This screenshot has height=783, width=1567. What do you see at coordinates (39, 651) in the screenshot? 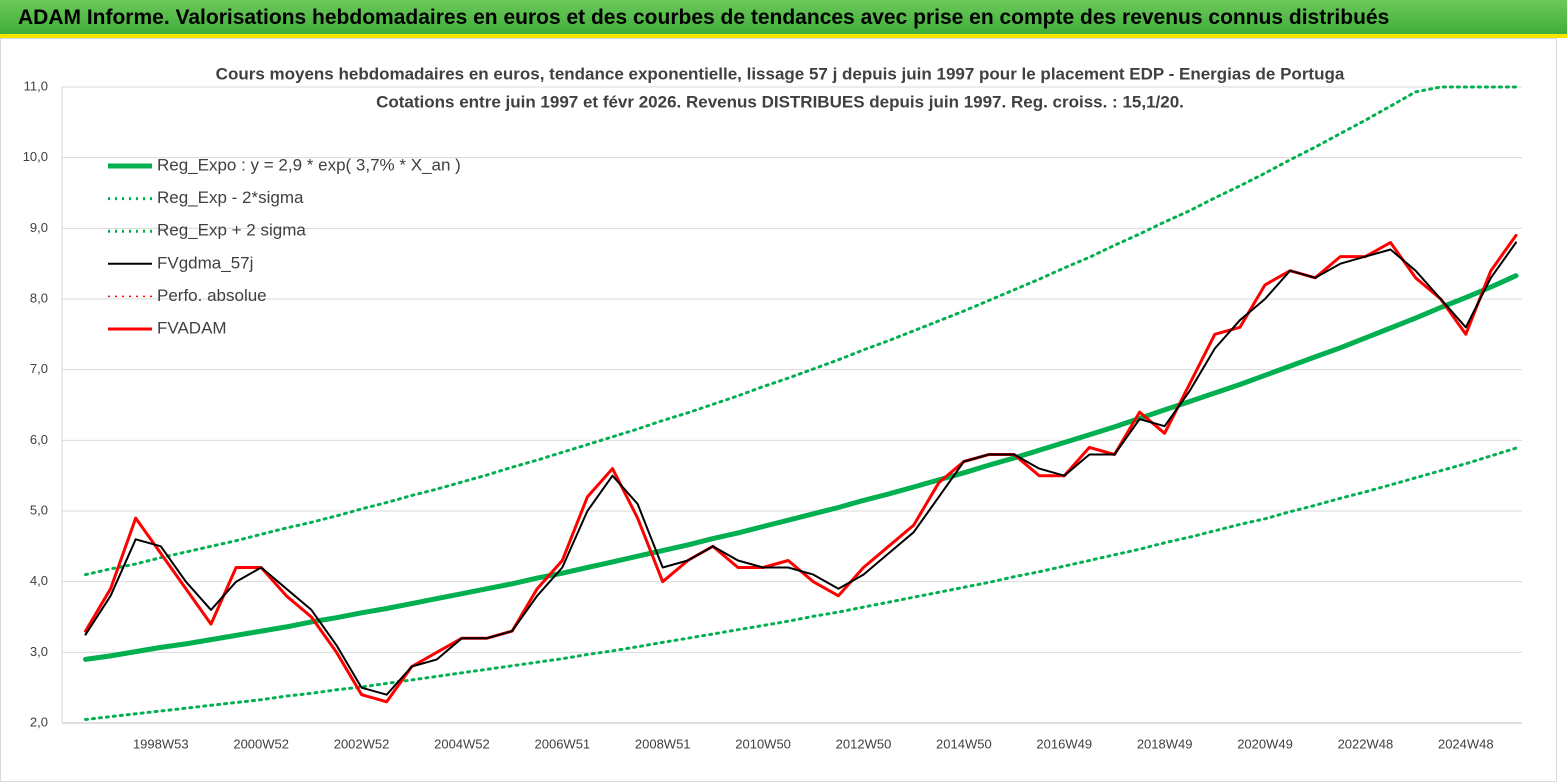
I see `y-tick-label: 3,0` at bounding box center [39, 651].